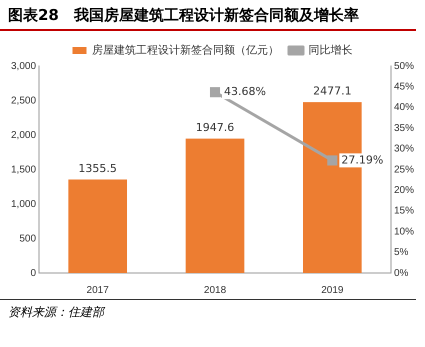  I want to click on y-tick-label: 2,000, so click(23, 135).